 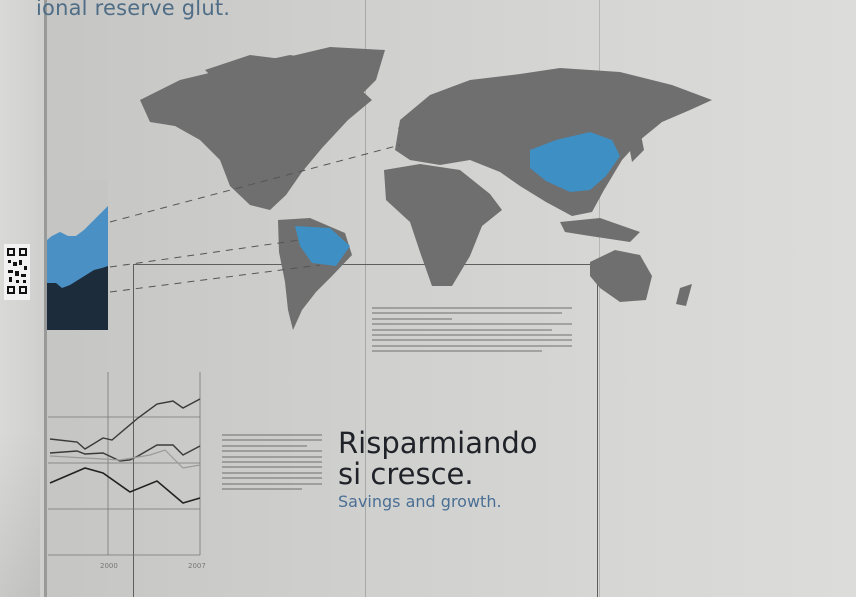 What do you see at coordinates (20, 513) in the screenshot?
I see `shadow` at bounding box center [20, 513].